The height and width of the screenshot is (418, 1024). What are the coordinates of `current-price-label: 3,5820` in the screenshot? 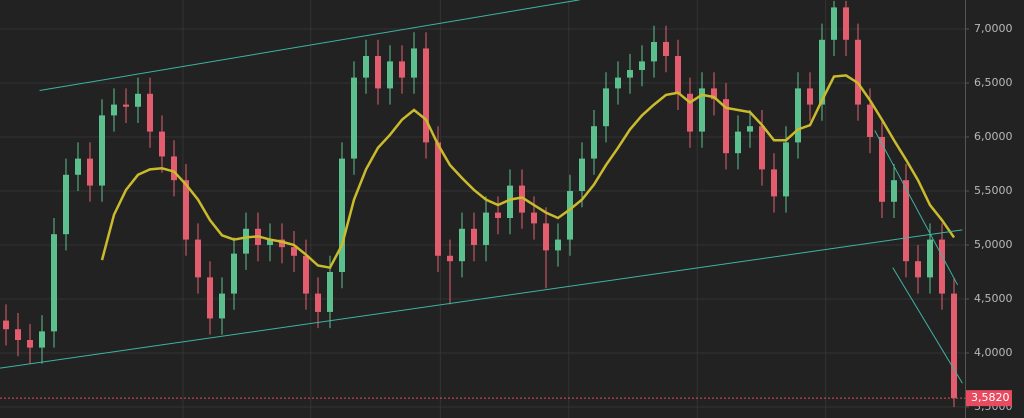 It's located at (990, 397).